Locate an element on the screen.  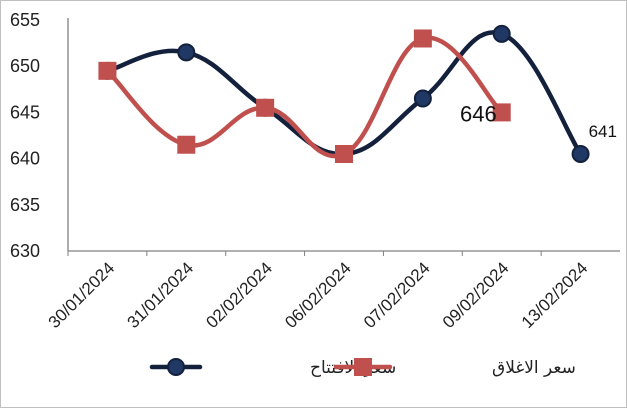
data-labels: 646 641 is located at coordinates (538, 121).